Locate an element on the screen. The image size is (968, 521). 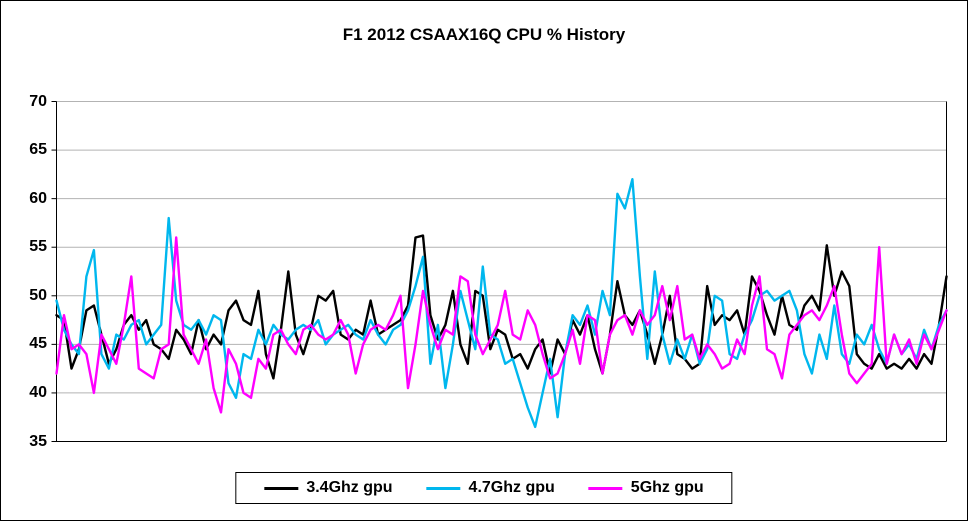
legend: 3.4Ghz gpu 4.7Ghz gpu 5Ghz gpu is located at coordinates (484, 488).